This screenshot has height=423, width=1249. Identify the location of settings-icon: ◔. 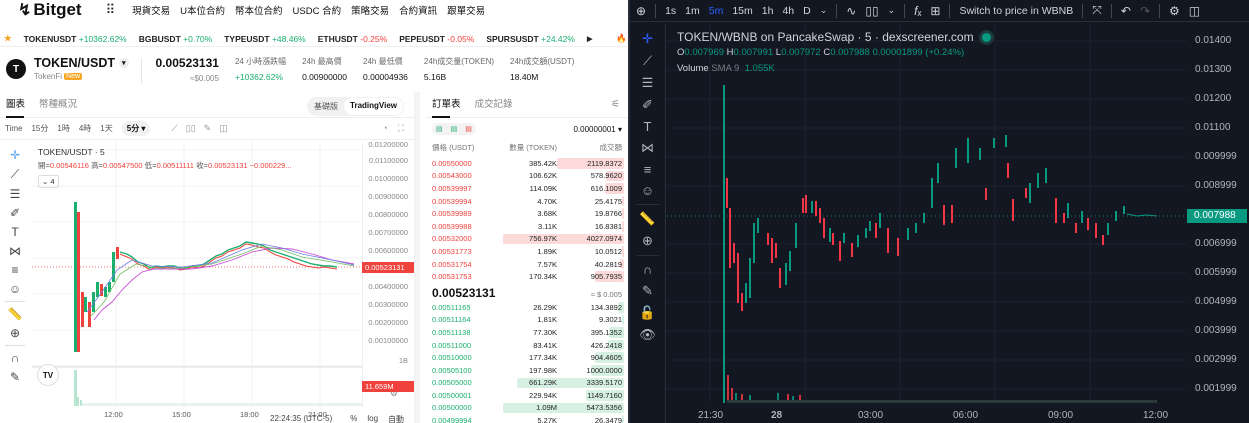
(385, 128).